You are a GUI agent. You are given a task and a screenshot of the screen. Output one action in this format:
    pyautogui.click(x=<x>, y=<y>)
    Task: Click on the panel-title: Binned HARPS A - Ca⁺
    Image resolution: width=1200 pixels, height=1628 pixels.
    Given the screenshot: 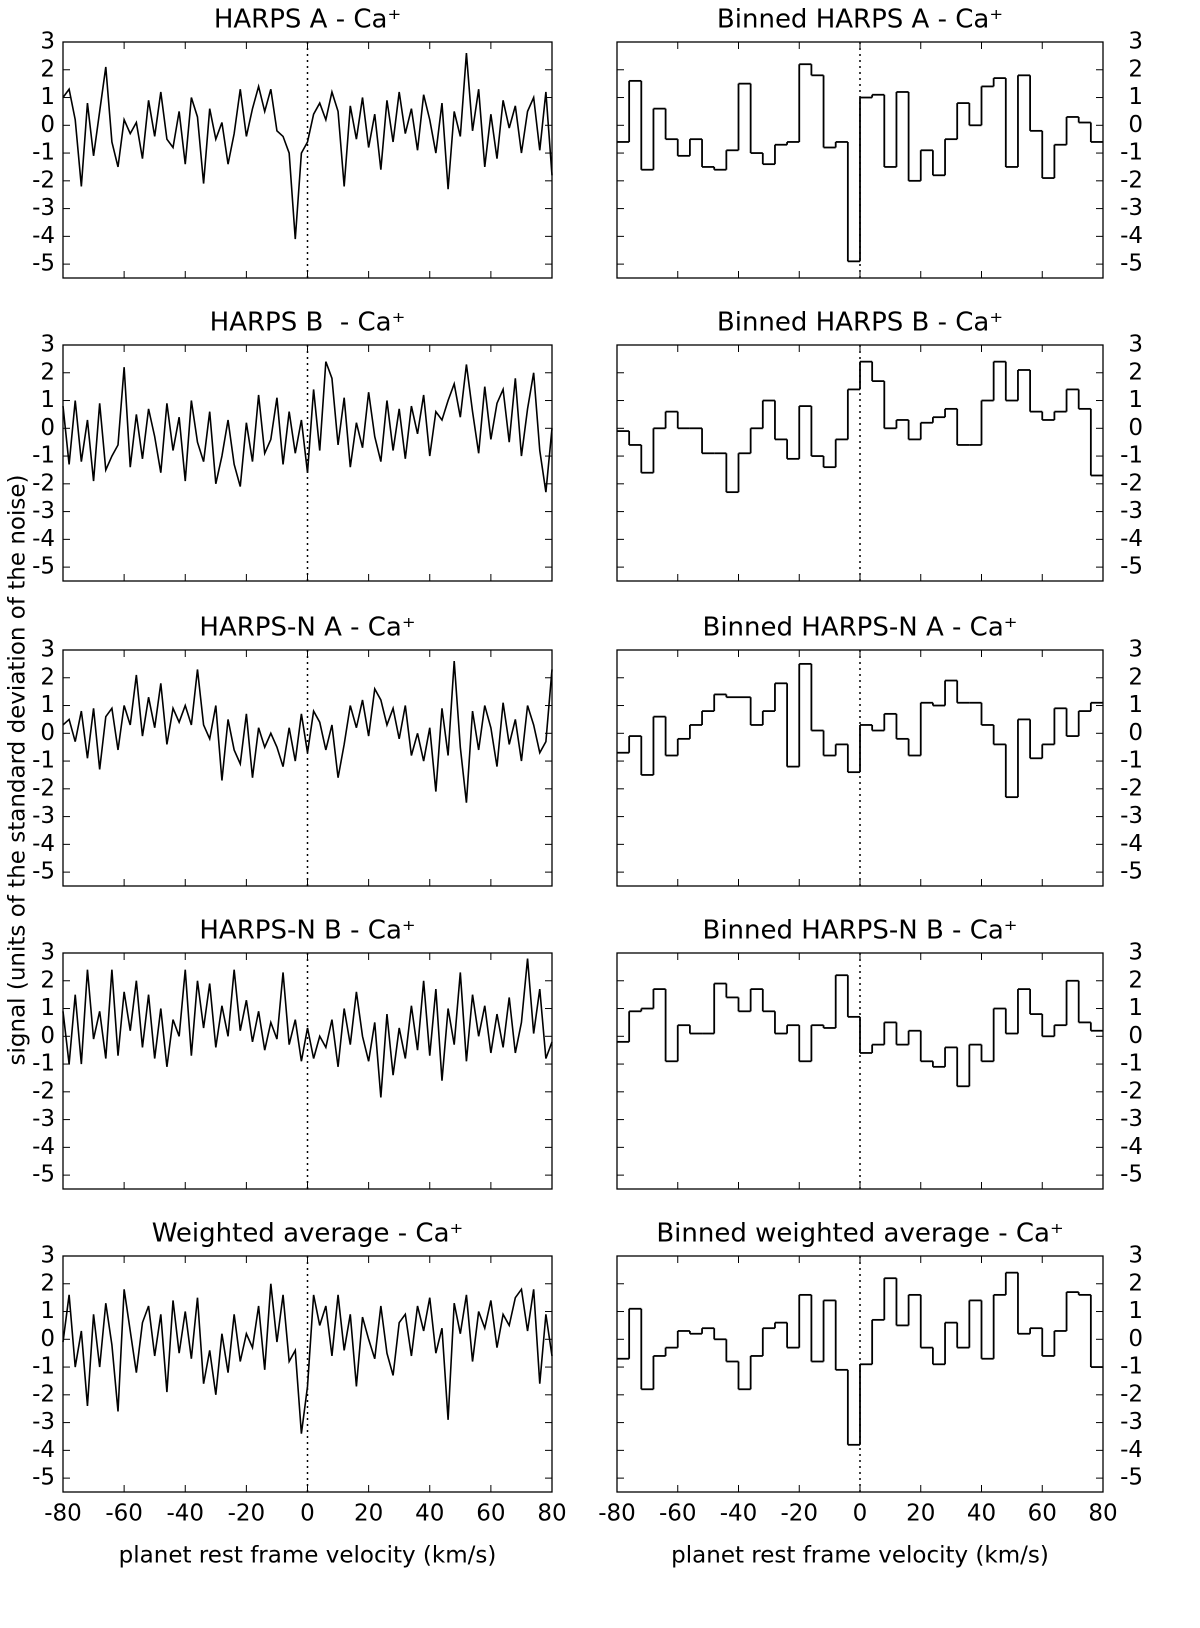 What is the action you would take?
    pyautogui.click(x=860, y=20)
    